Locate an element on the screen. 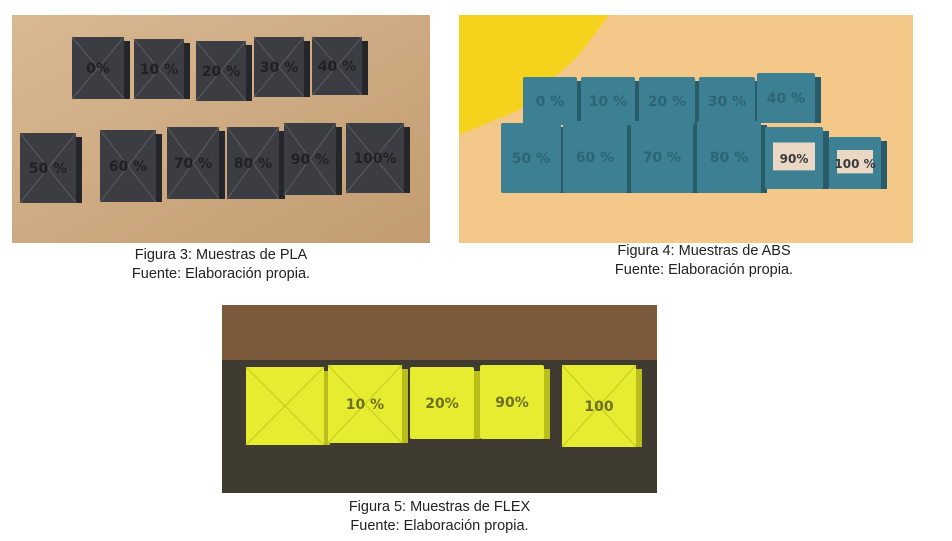 This screenshot has height=541, width=952. figure-4-source: Fuente: Elaboración propia. is located at coordinates (704, 270).